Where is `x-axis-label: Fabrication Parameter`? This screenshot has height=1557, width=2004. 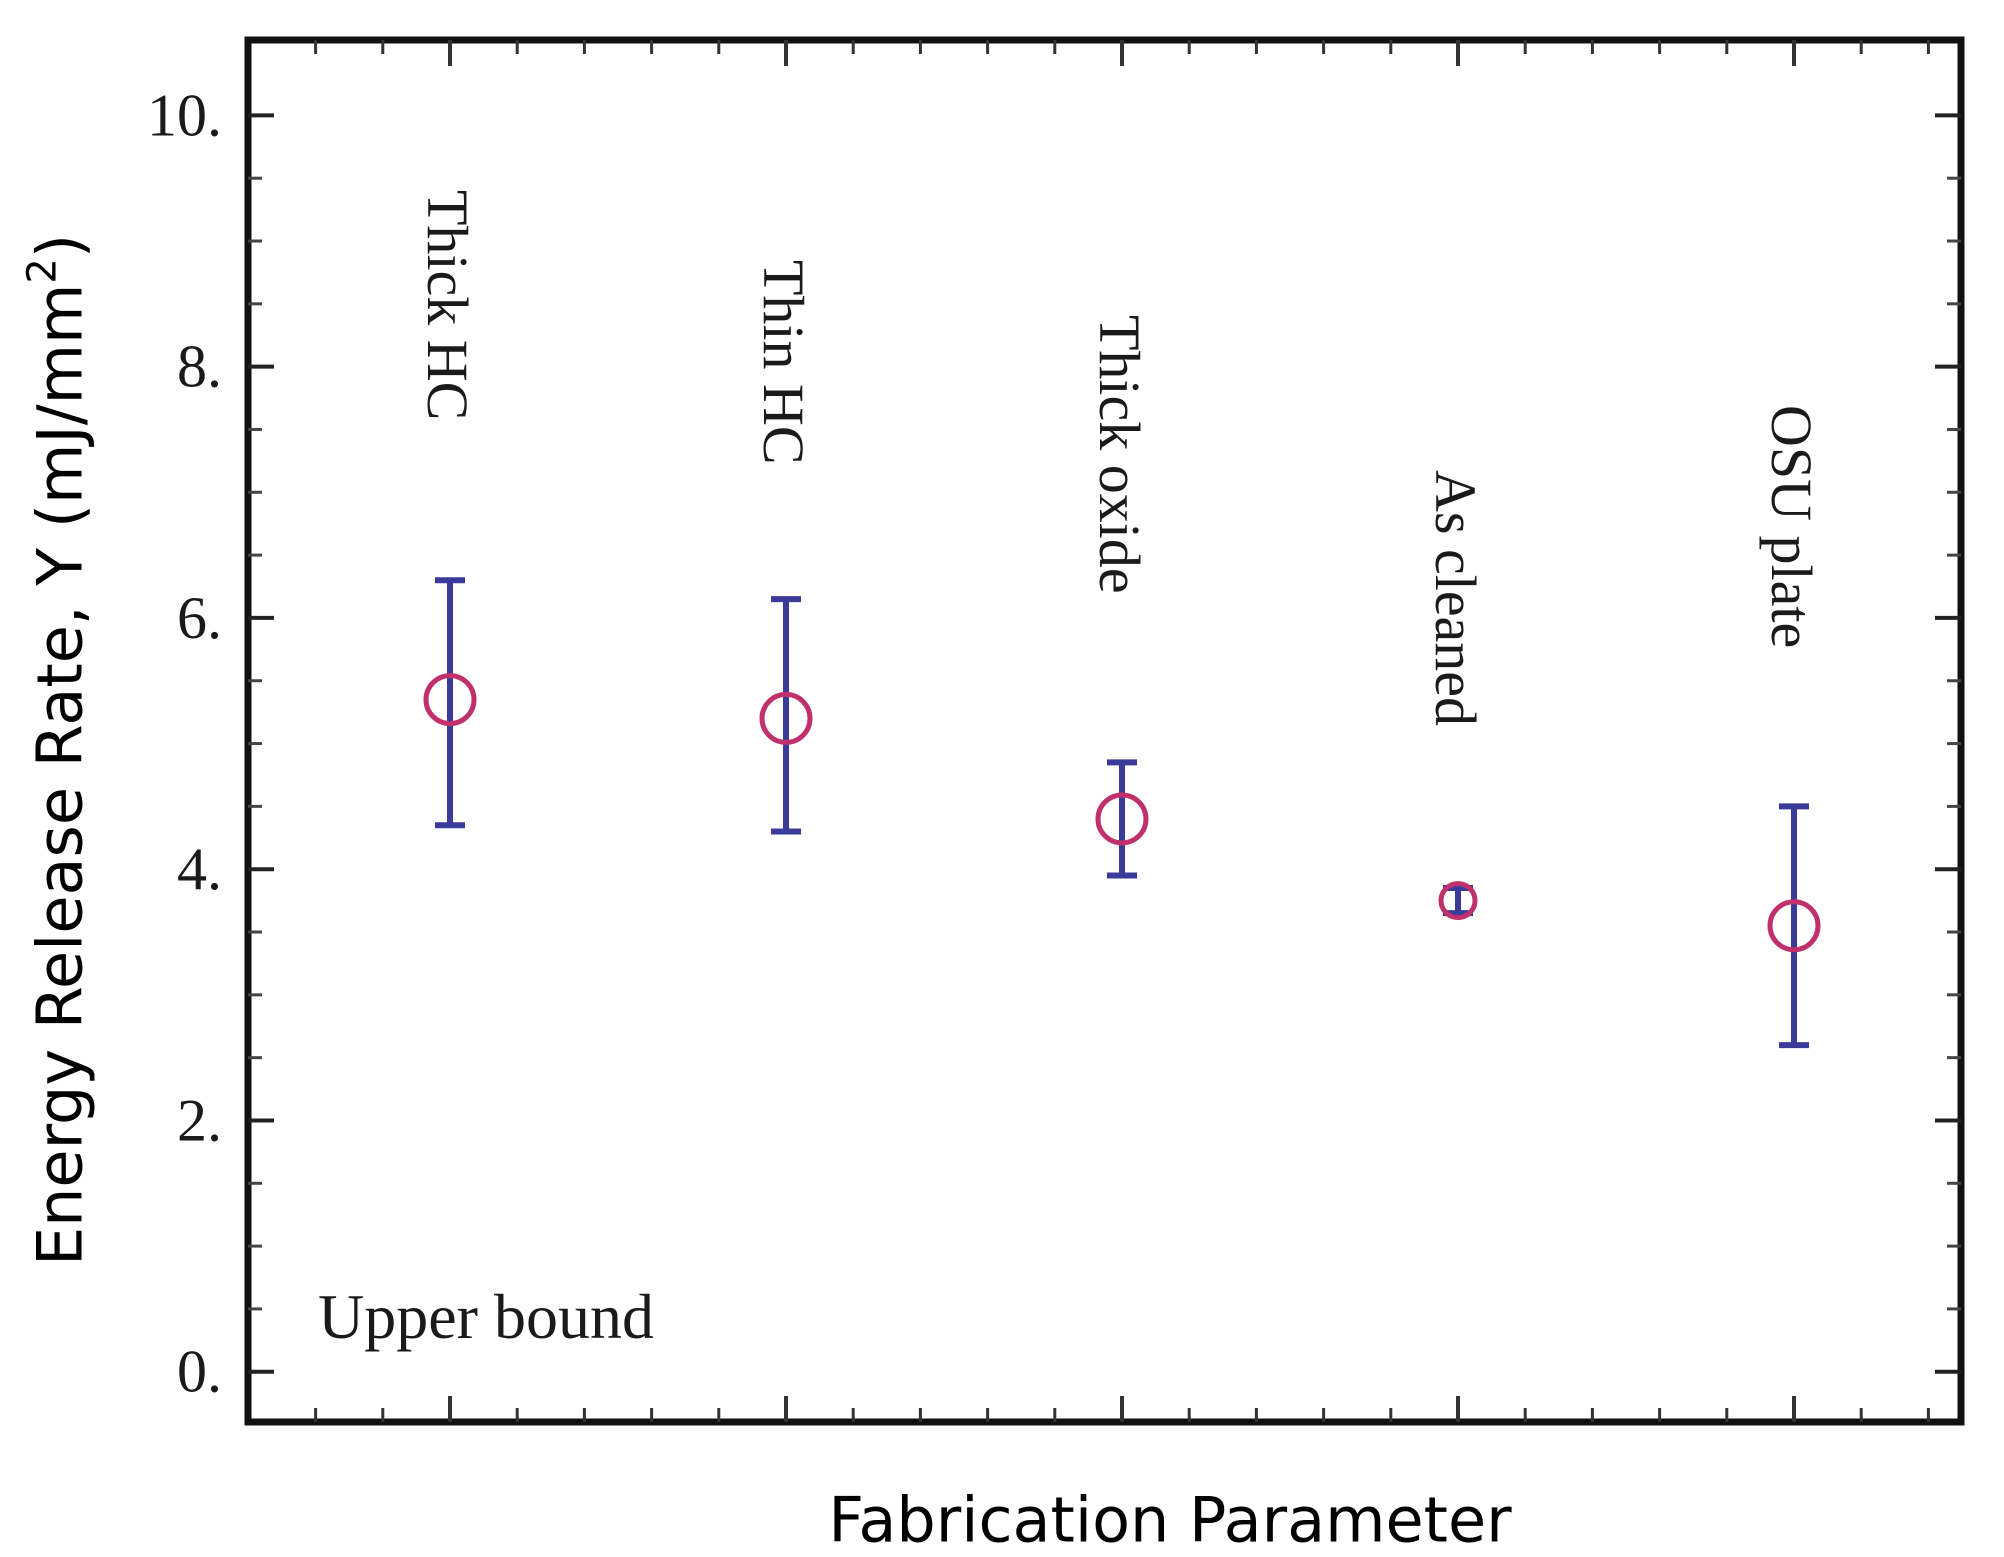 x-axis-label: Fabrication Parameter is located at coordinates (1170, 1520).